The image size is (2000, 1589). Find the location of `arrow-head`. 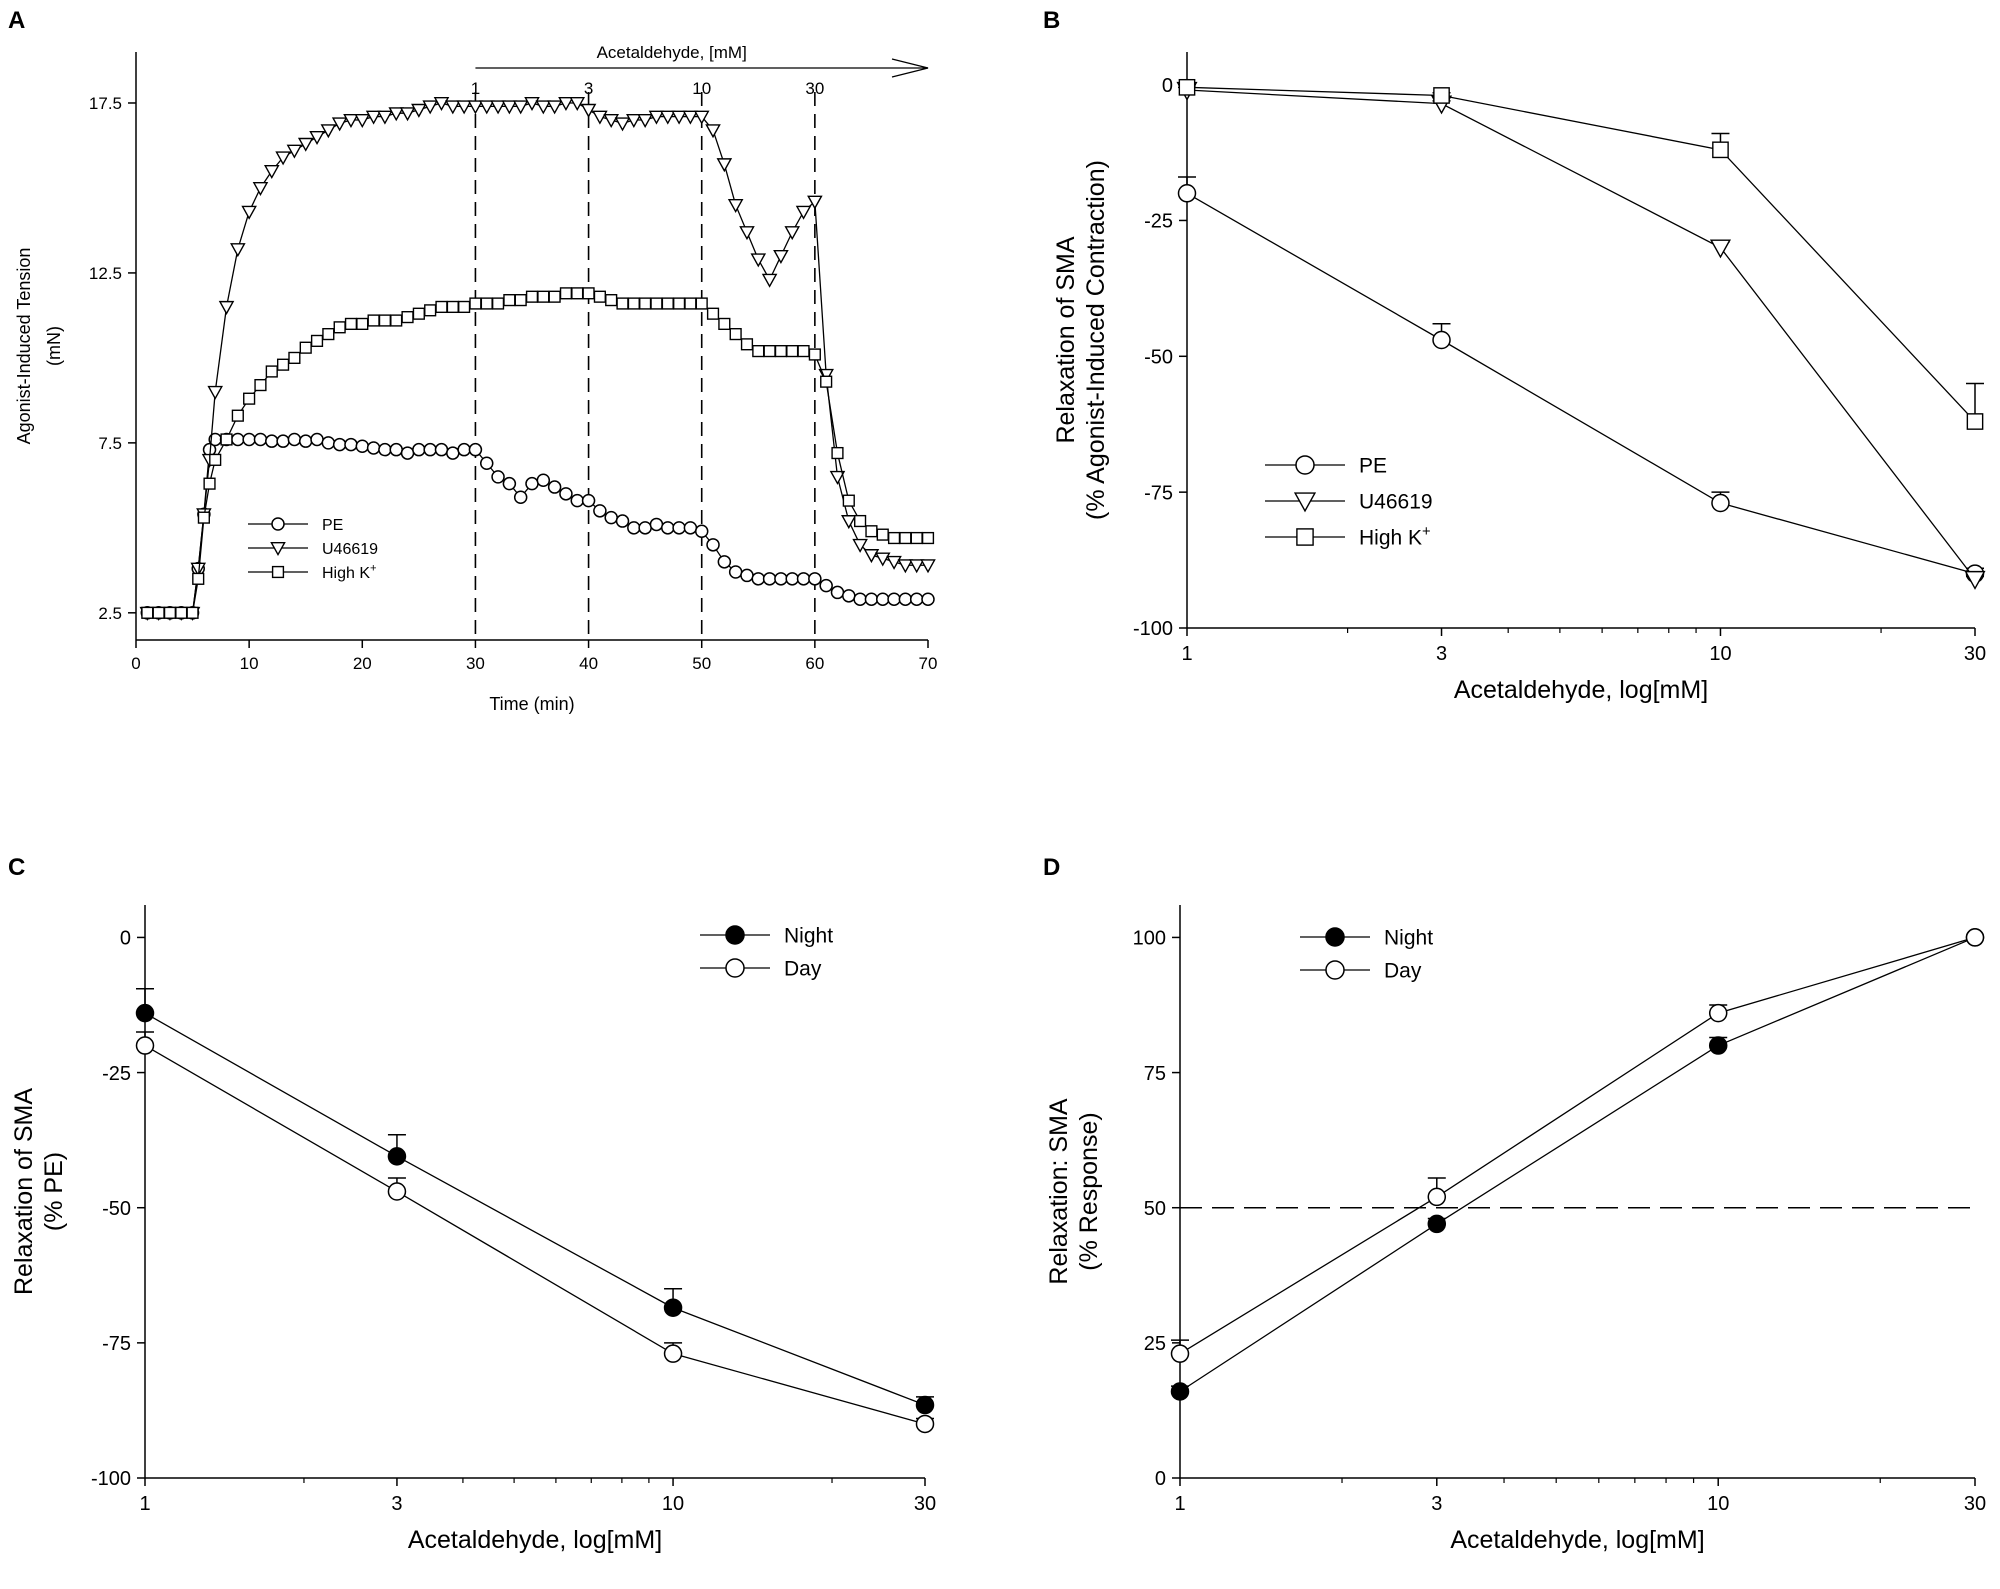

arrow-head is located at coordinates (910, 68).